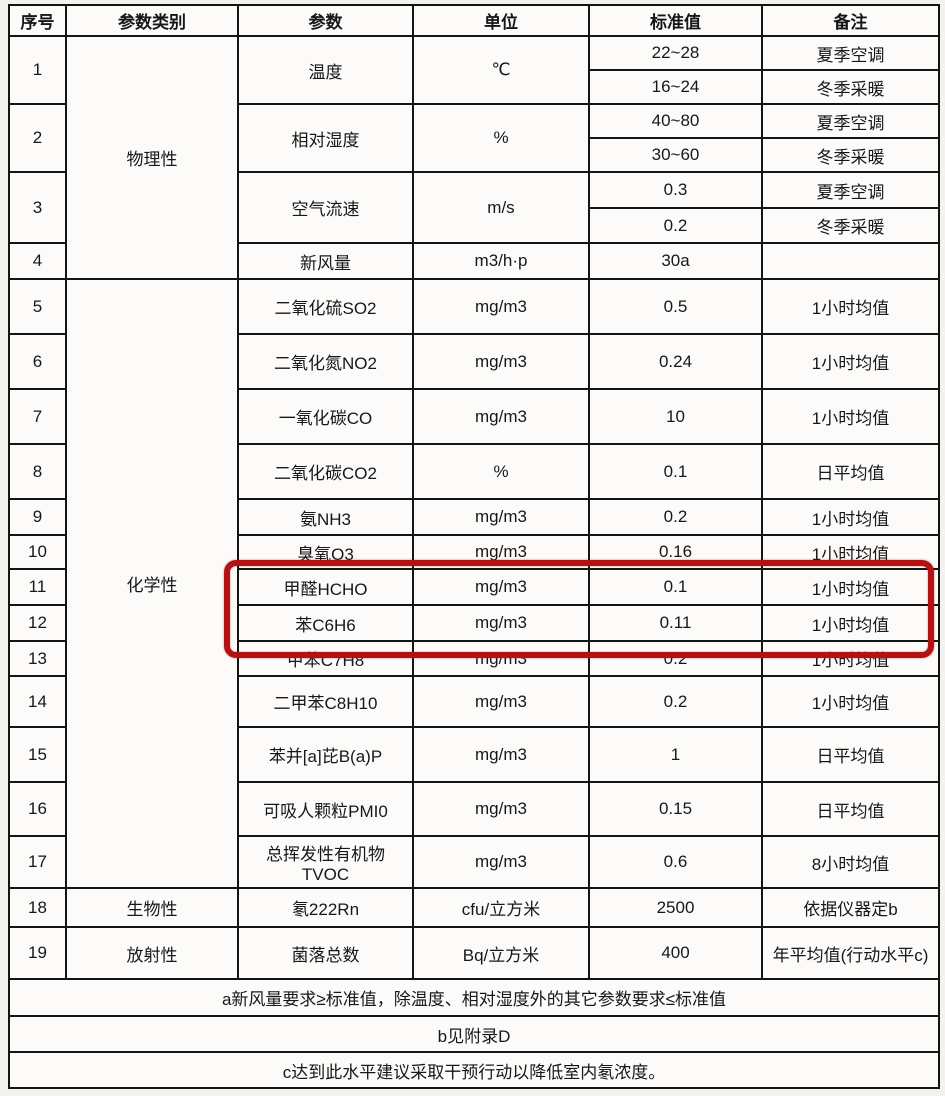 This screenshot has height=1096, width=945. What do you see at coordinates (325, 416) in the screenshot?
I see `cell-param: 一氧化碳CO` at bounding box center [325, 416].